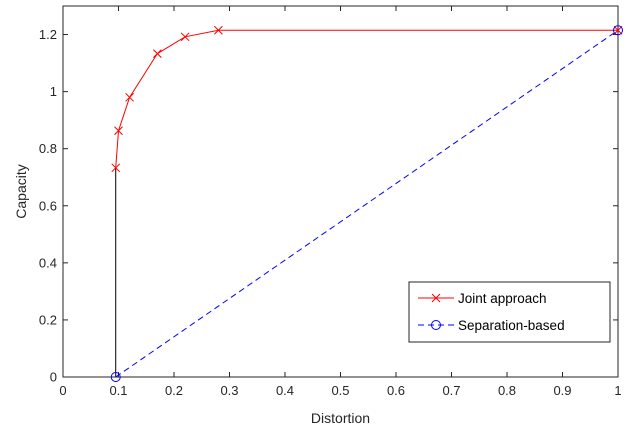 The height and width of the screenshot is (432, 641). I want to click on x-tick-label: 0.6, so click(396, 390).